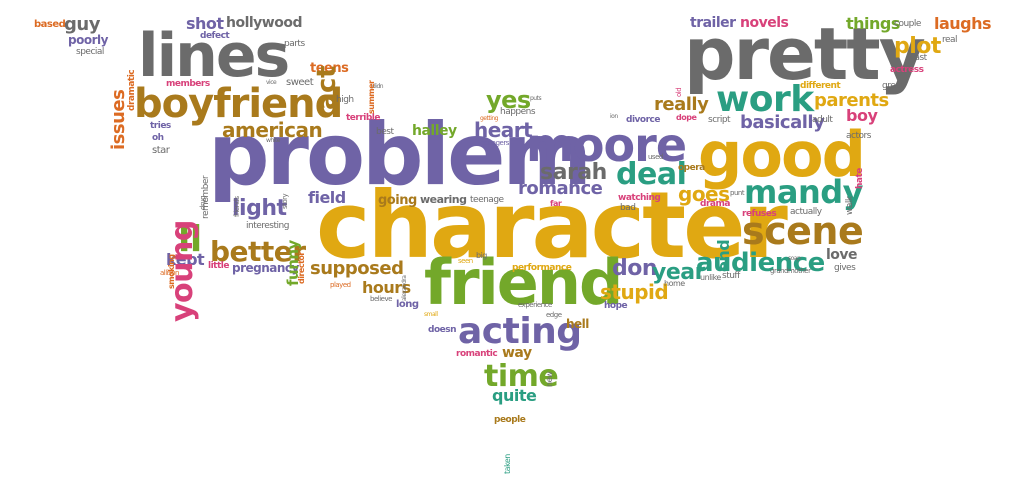 The image size is (1023, 504). I want to click on word-laughs: laughs, so click(963, 23).